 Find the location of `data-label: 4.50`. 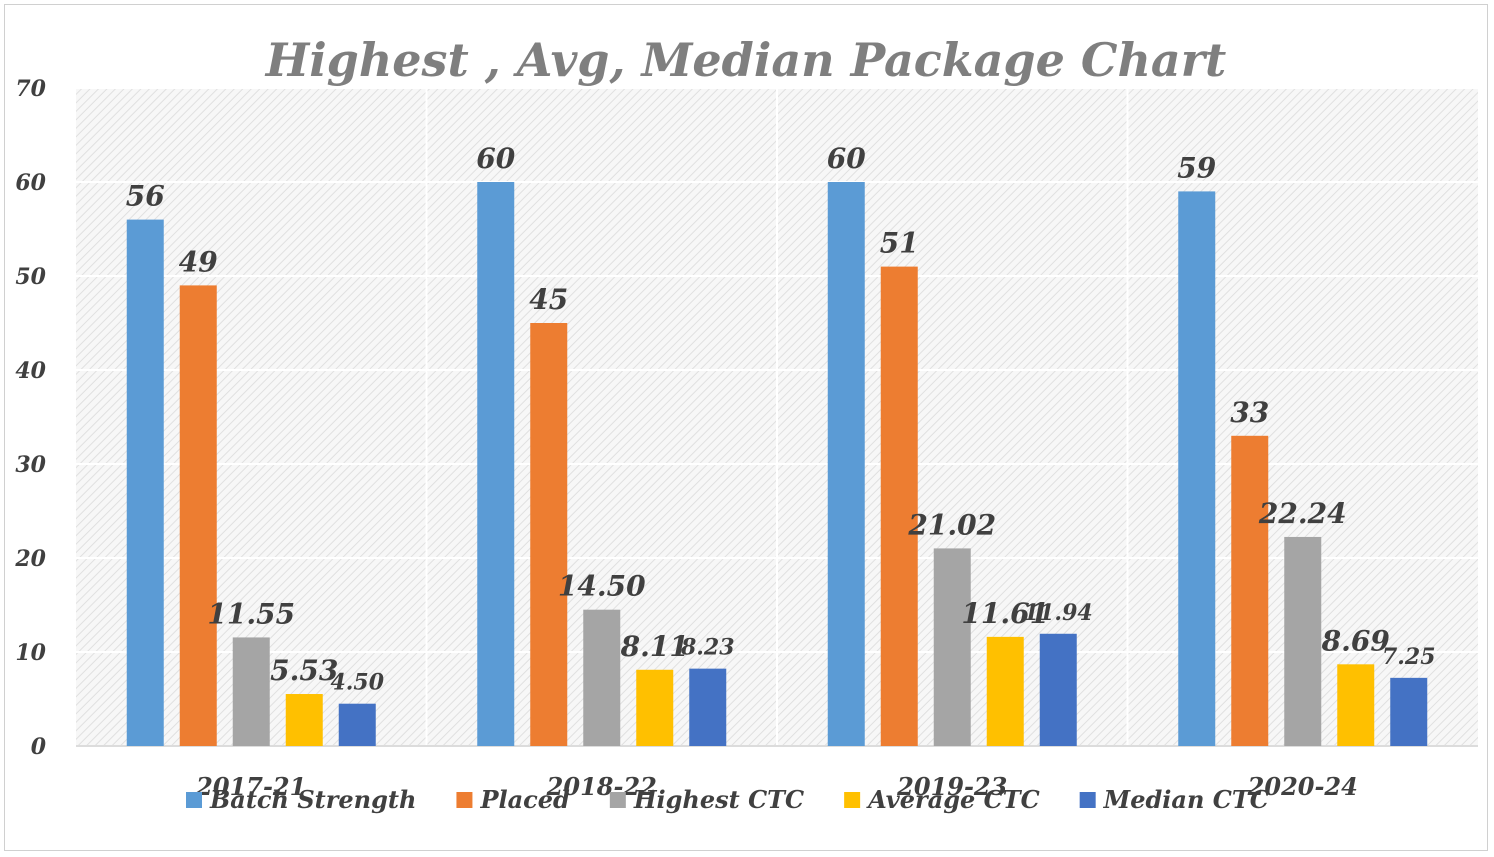

data-label: 4.50 is located at coordinates (357, 683).